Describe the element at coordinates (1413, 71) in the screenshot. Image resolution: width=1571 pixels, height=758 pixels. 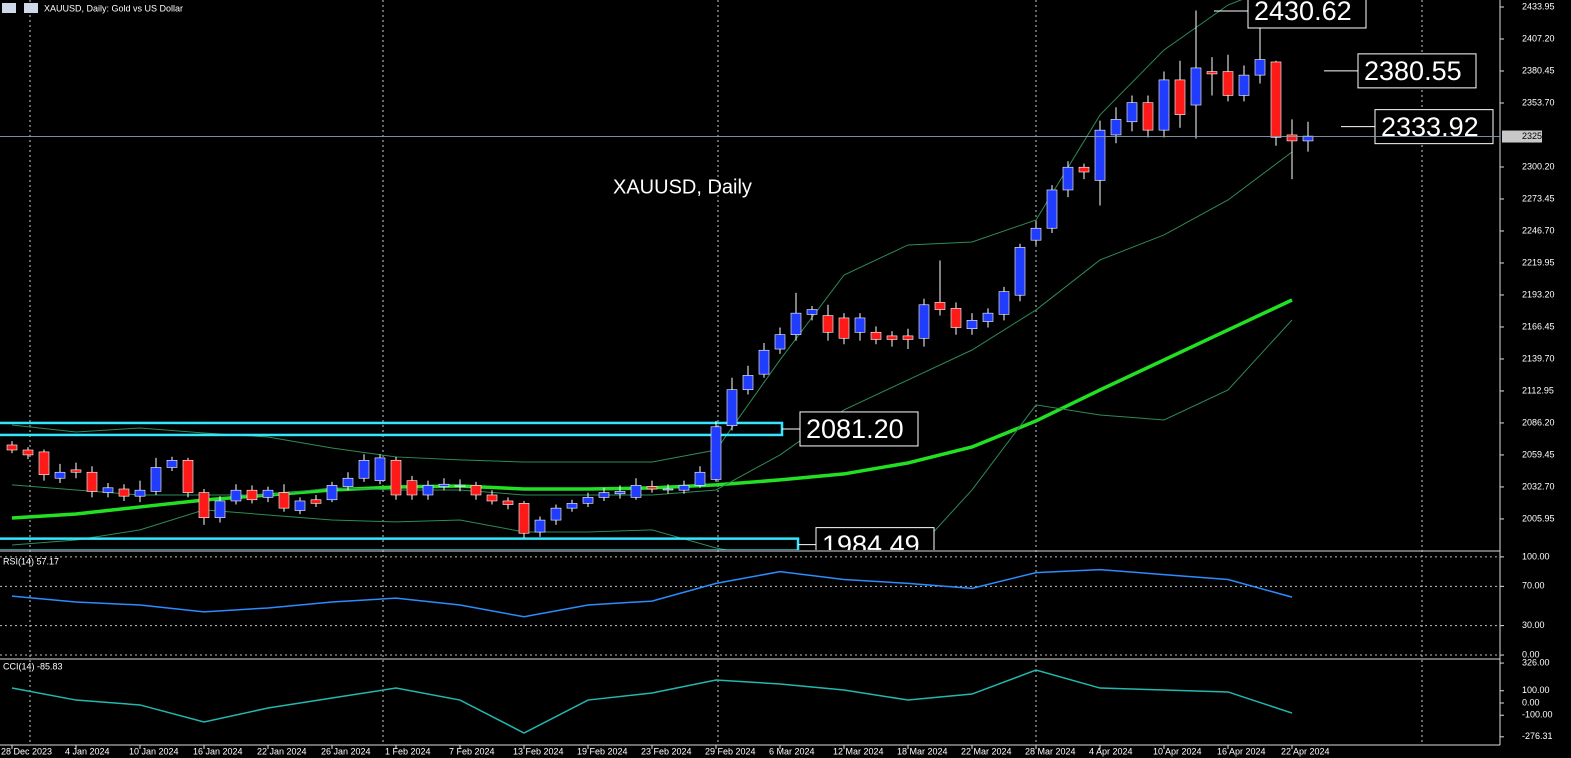
I see `price-label: 2380.55` at that location.